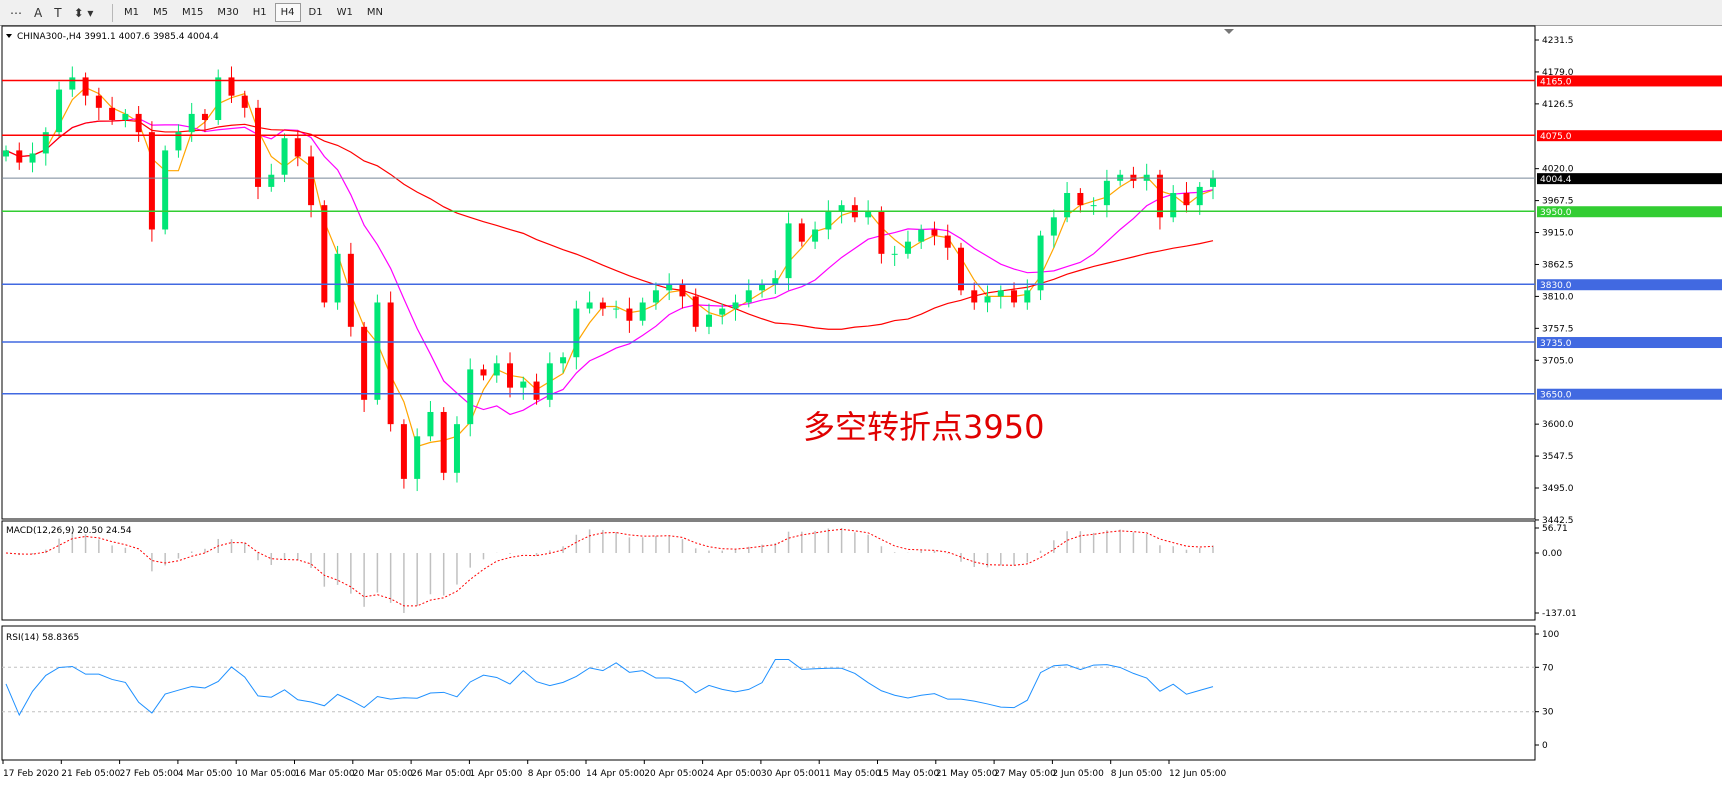 This screenshot has width=1722, height=793. What do you see at coordinates (325, 774) in the screenshot?
I see `time-tick-label: 16 Mar 05:00` at bounding box center [325, 774].